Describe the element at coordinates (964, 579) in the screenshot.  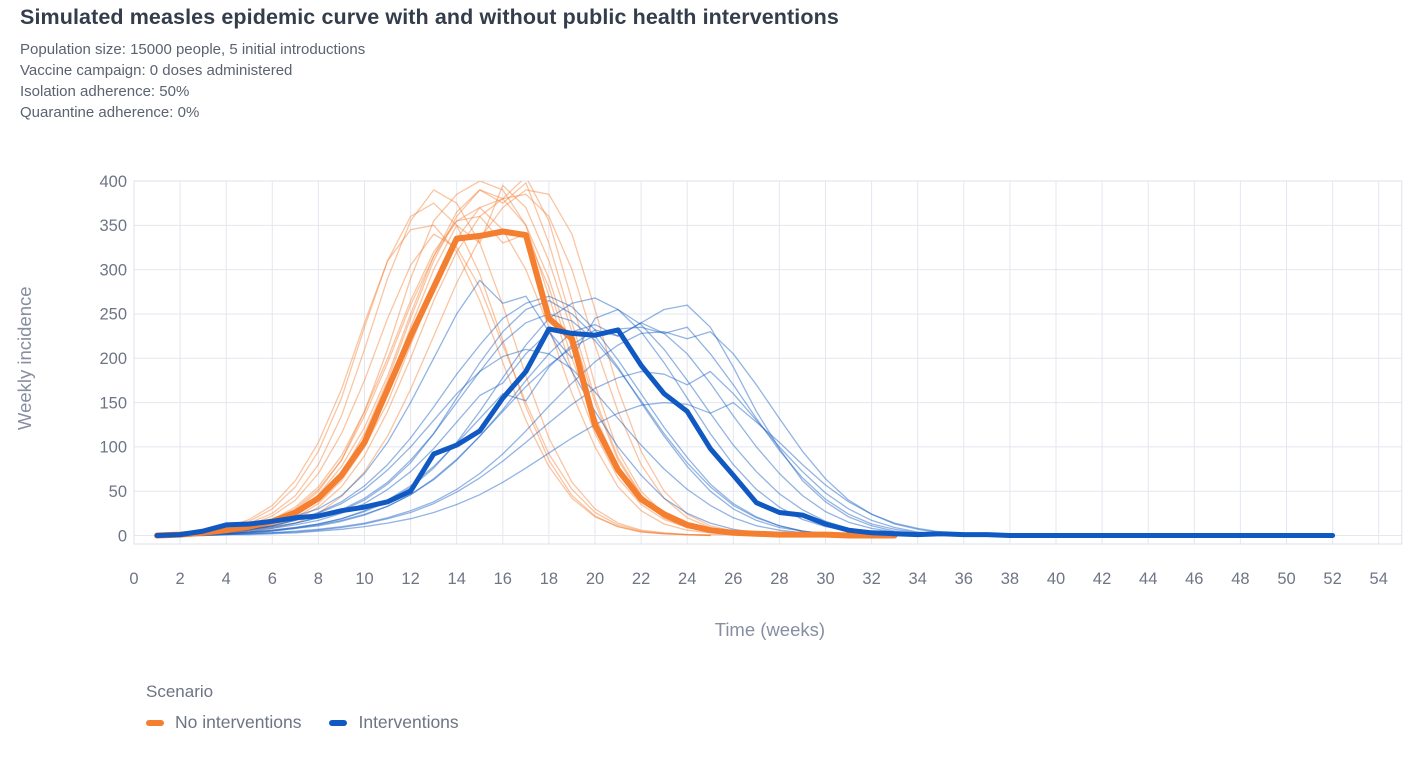
I see `svg-text: 36` at that location.